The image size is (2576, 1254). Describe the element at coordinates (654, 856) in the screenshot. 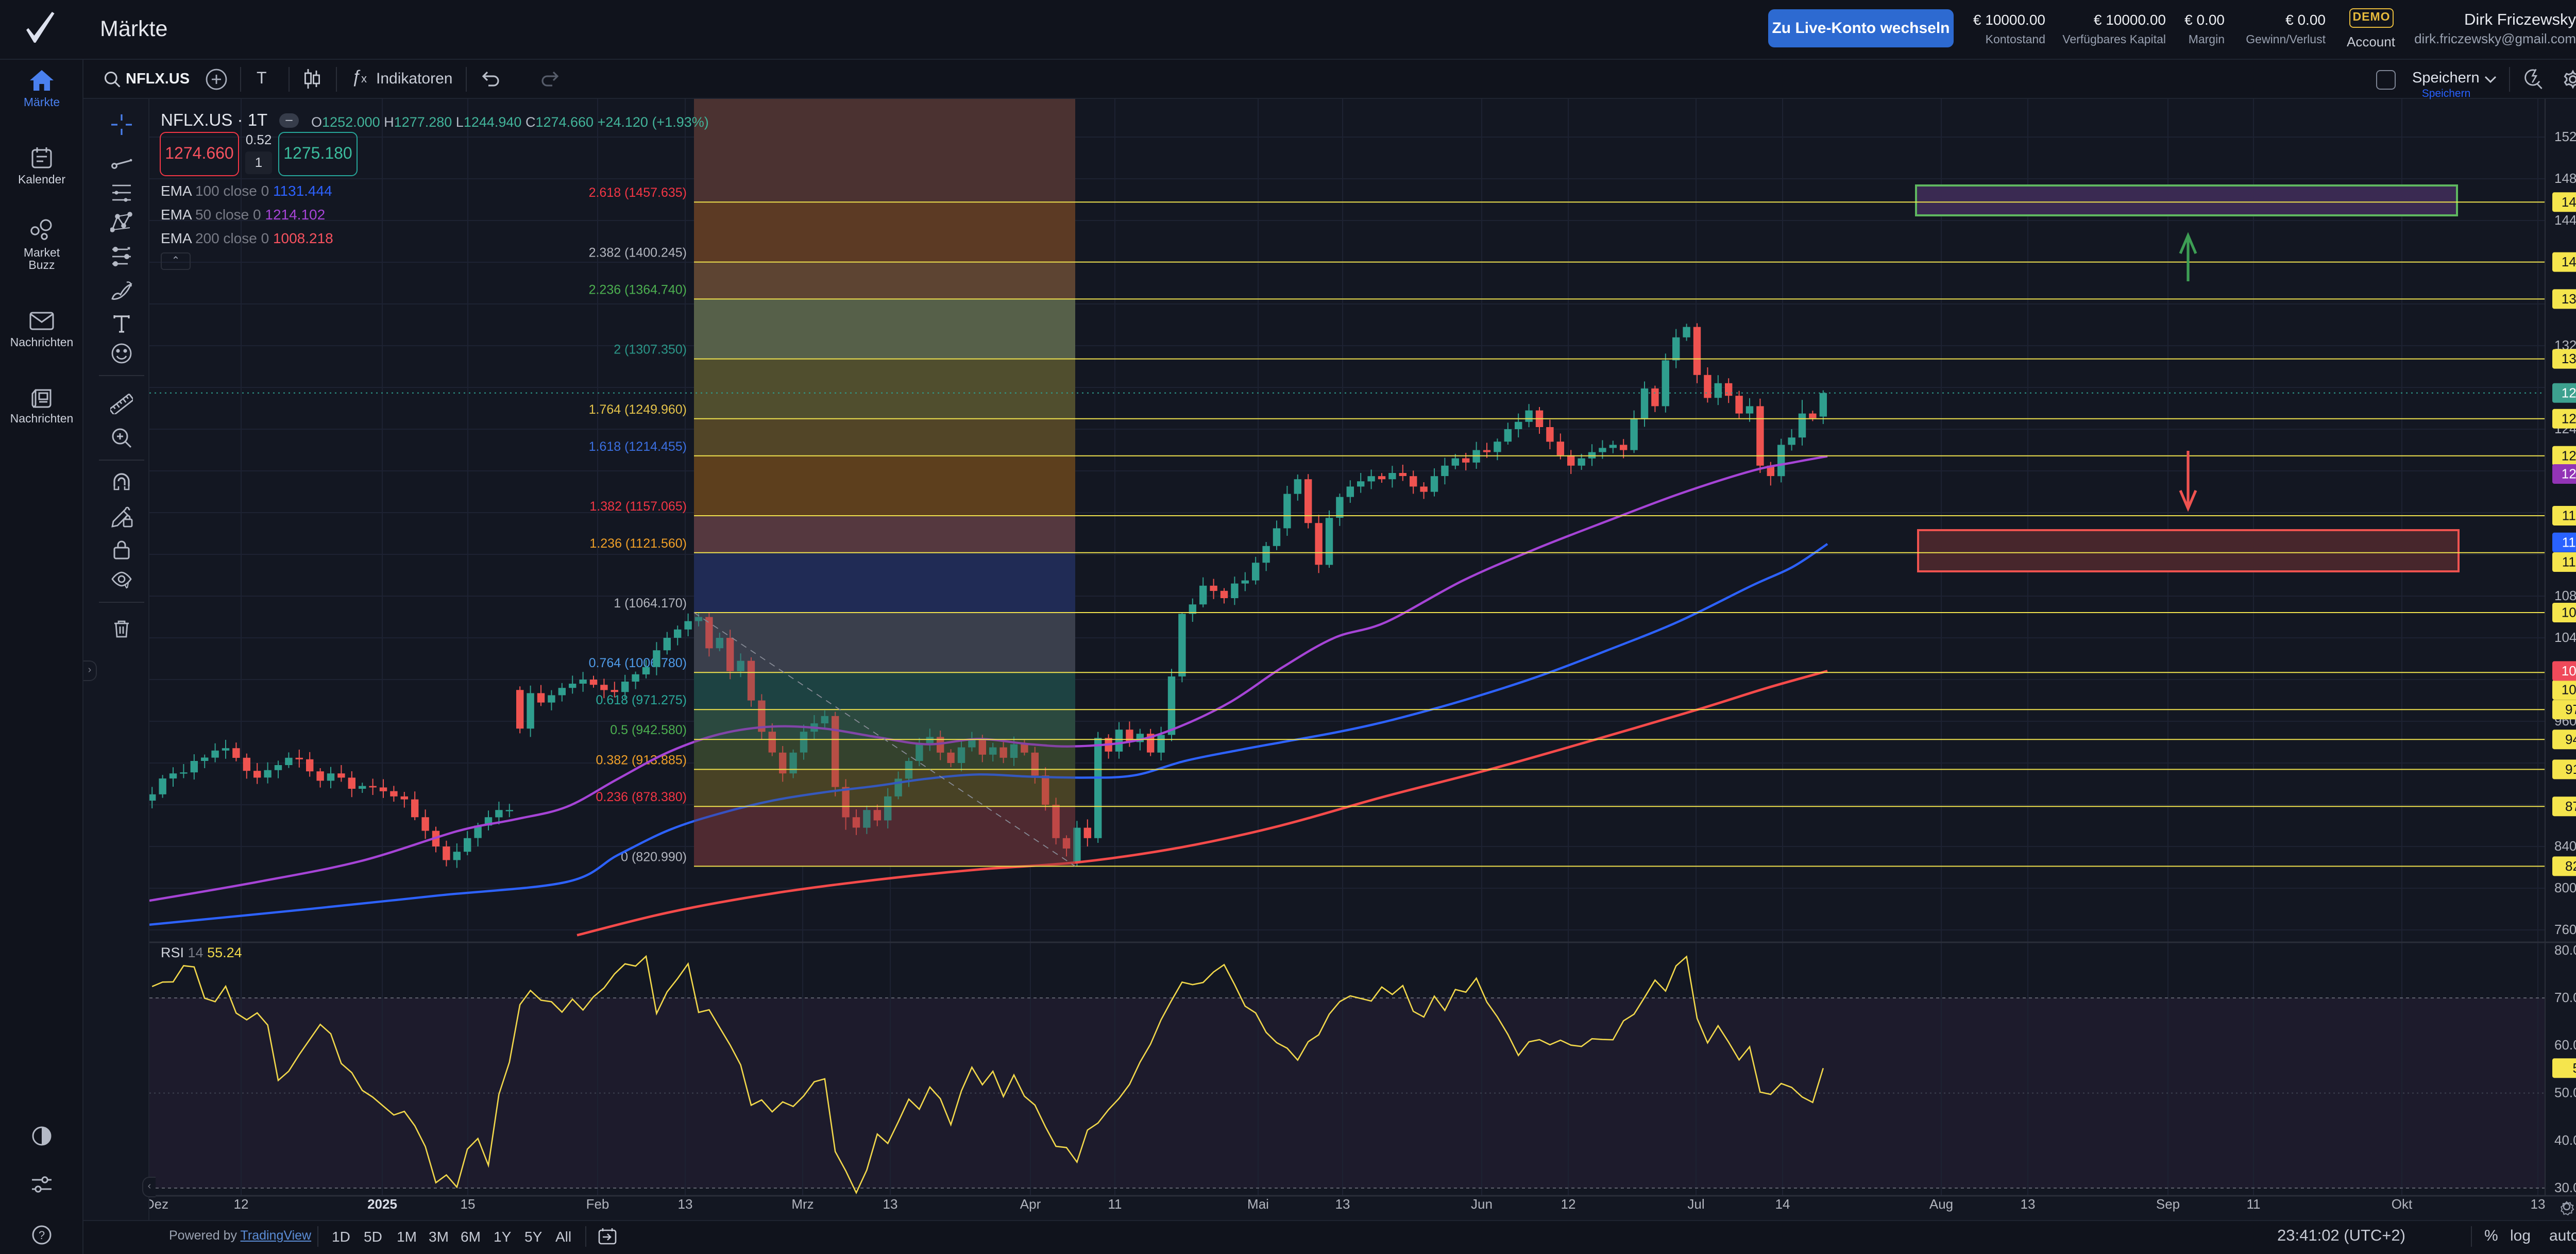

I see `svg-text: 0 (820.990)` at that location.